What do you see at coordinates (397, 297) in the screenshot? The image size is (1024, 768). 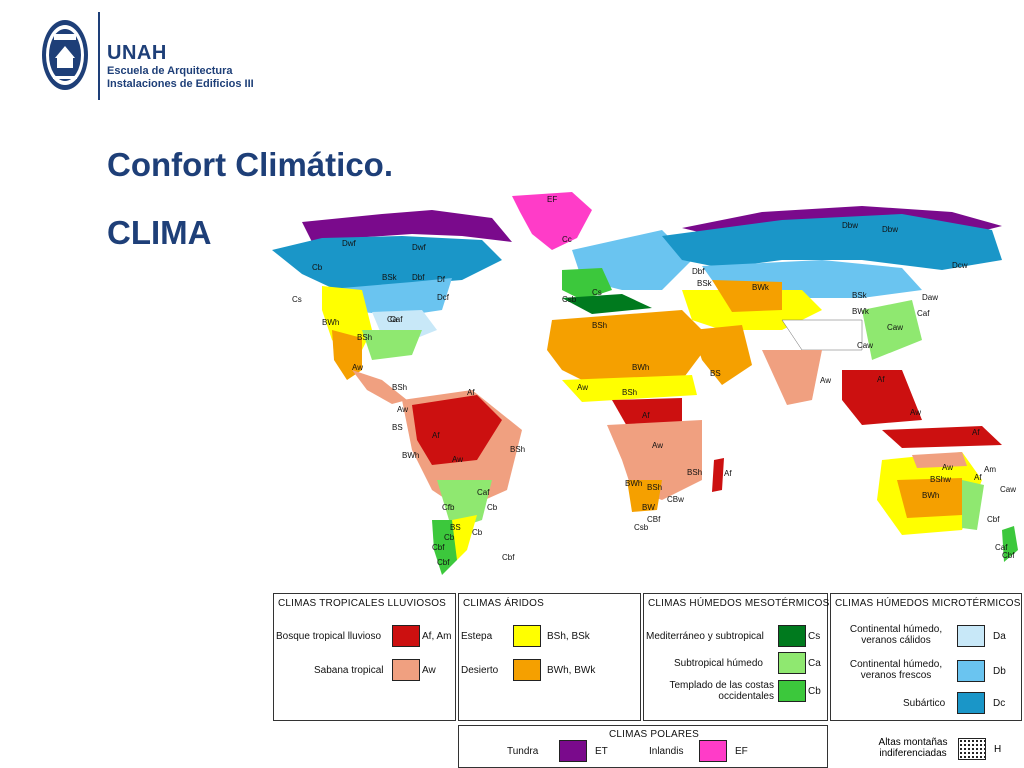 I see `north-america-continental` at bounding box center [397, 297].